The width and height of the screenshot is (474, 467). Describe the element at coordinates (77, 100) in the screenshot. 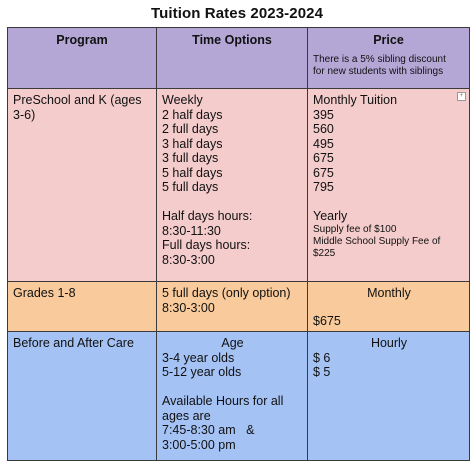

I see `preschool-program-line-1: PreSchool and K (ages` at that location.